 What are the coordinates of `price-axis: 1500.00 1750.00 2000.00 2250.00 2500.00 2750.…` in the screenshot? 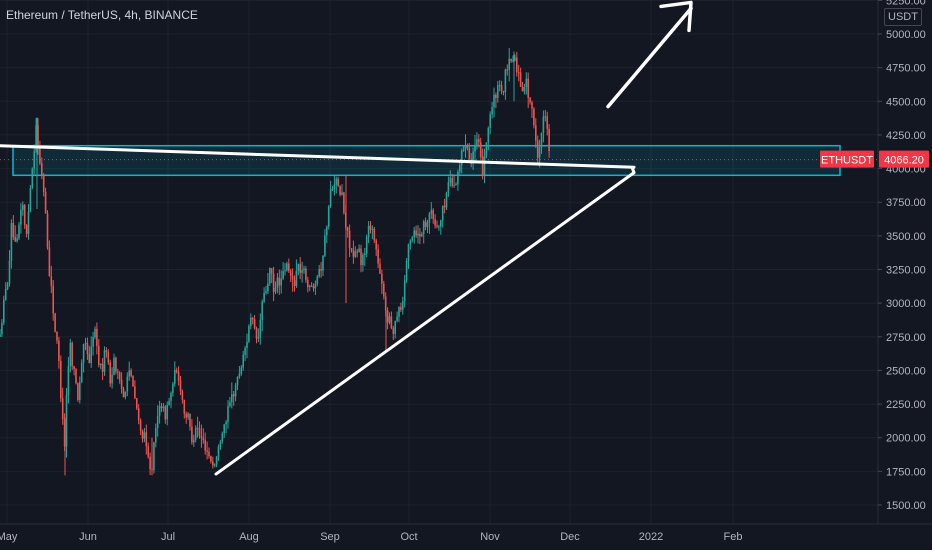 It's located at (904, 275).